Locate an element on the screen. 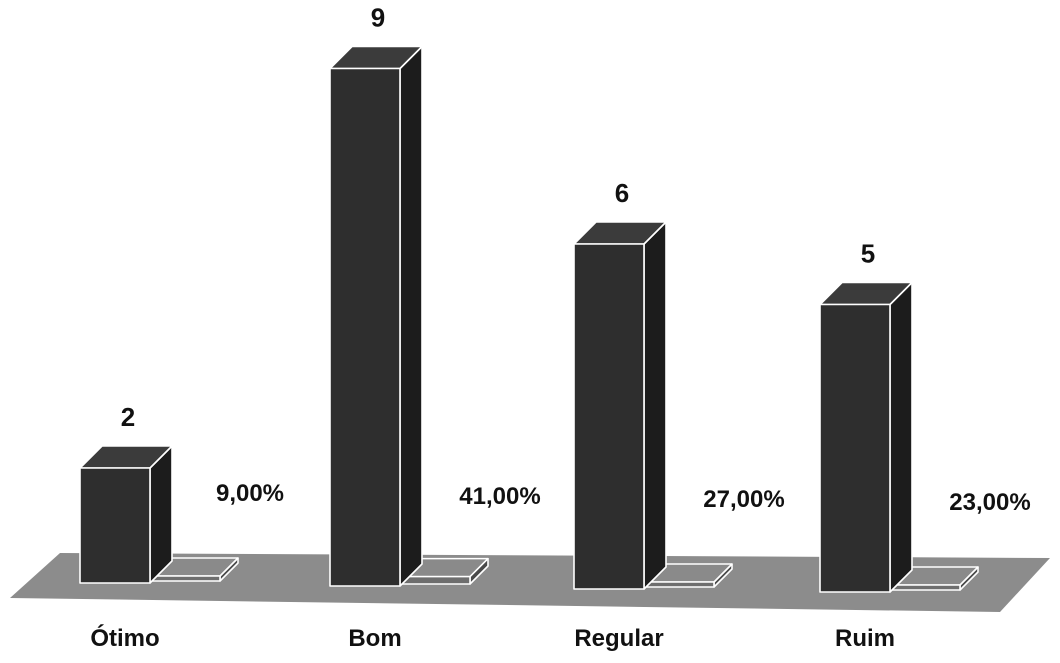 The width and height of the screenshot is (1060, 663). category-label: Ótimo is located at coordinates (124, 638).